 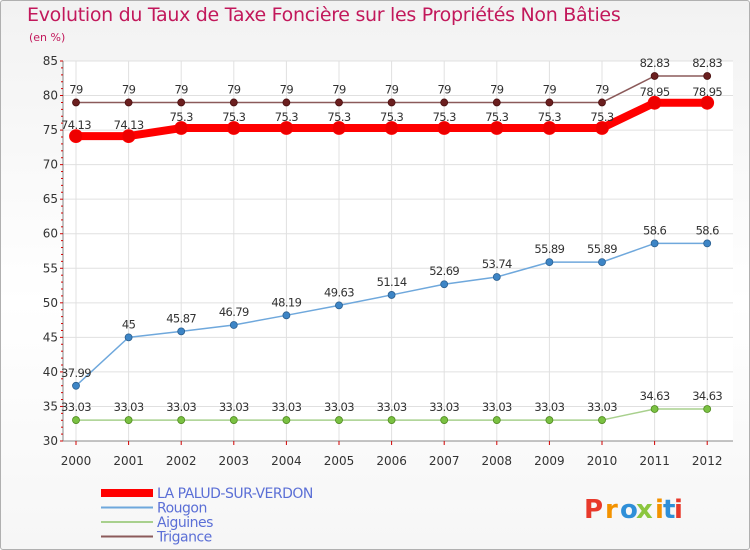 I want to click on legend-label: Rougon, so click(x=182, y=509).